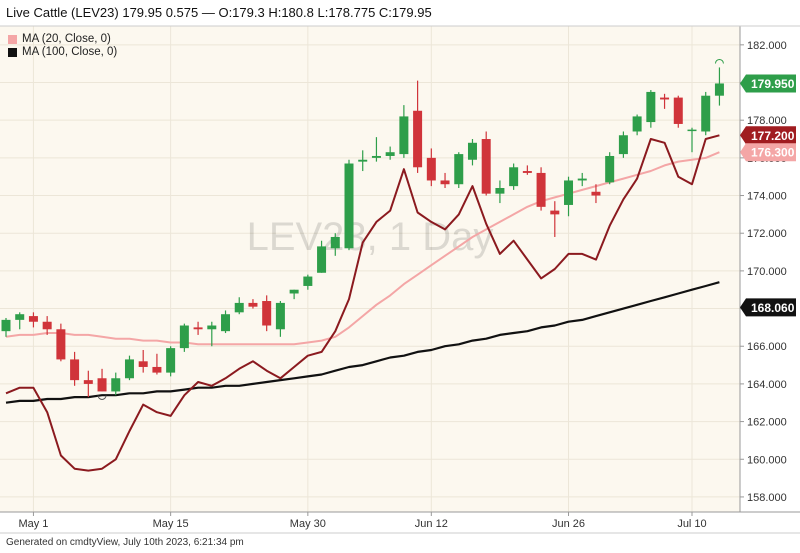 The image size is (800, 553). Describe the element at coordinates (767, 234) in the screenshot. I see `y-tick-label: 172.000` at that location.